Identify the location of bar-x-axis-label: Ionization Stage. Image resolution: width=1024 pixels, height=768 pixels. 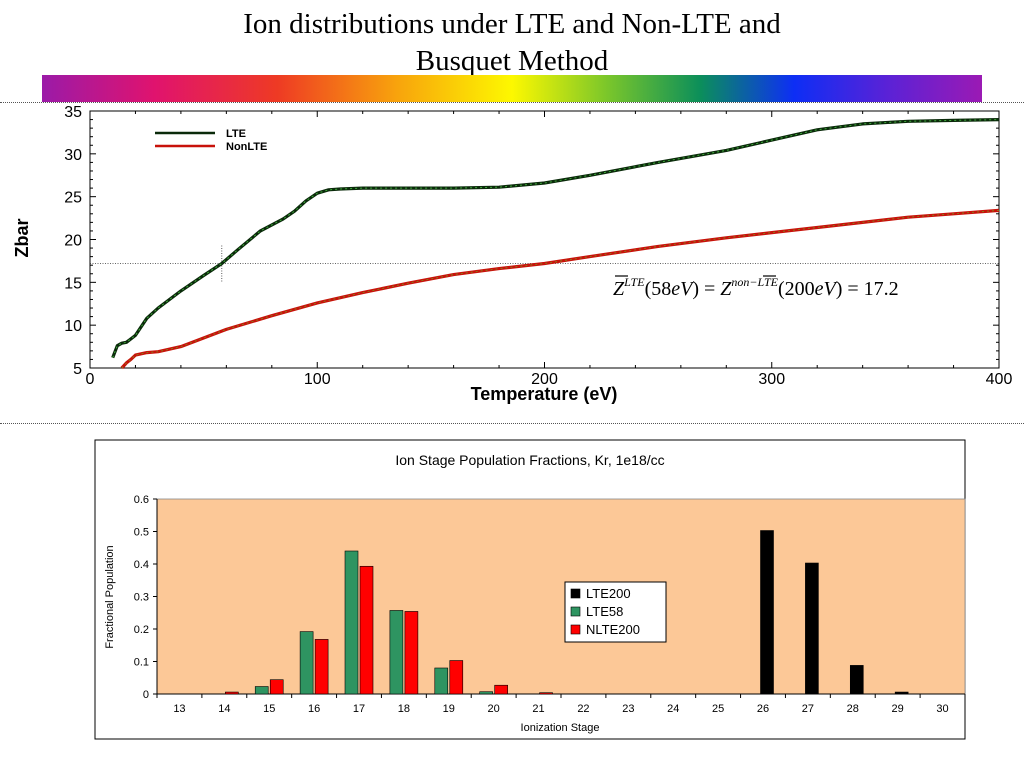
(560, 728).